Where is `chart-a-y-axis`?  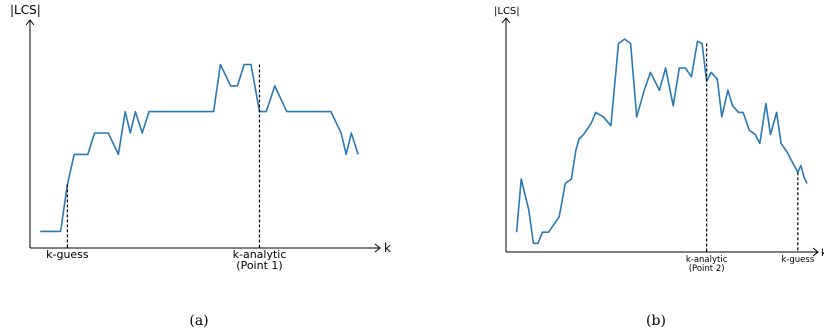 chart-a-y-axis is located at coordinates (30, 133).